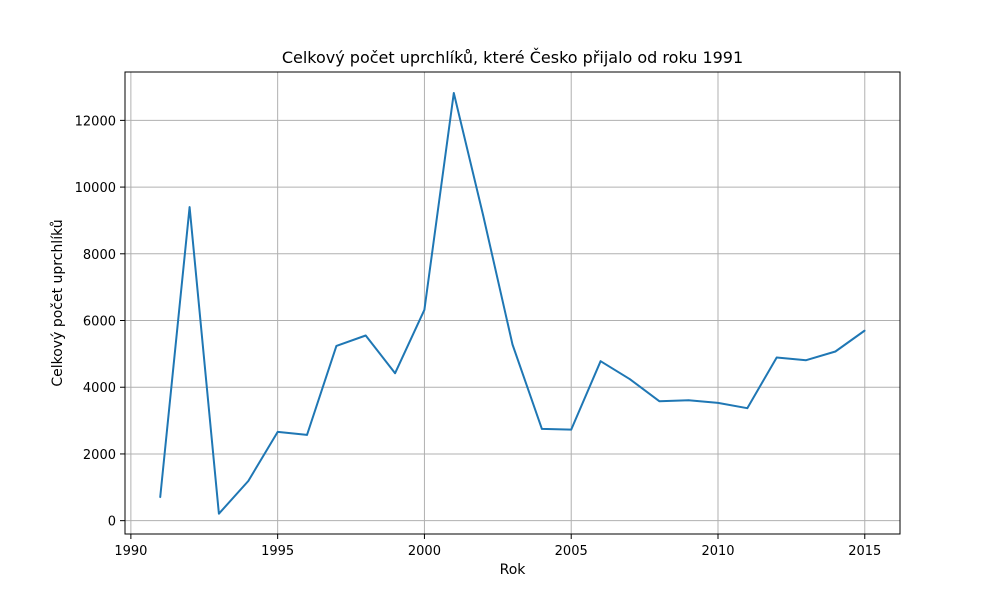  Describe the element at coordinates (513, 570) in the screenshot. I see `x-axis-label: Rok` at that location.